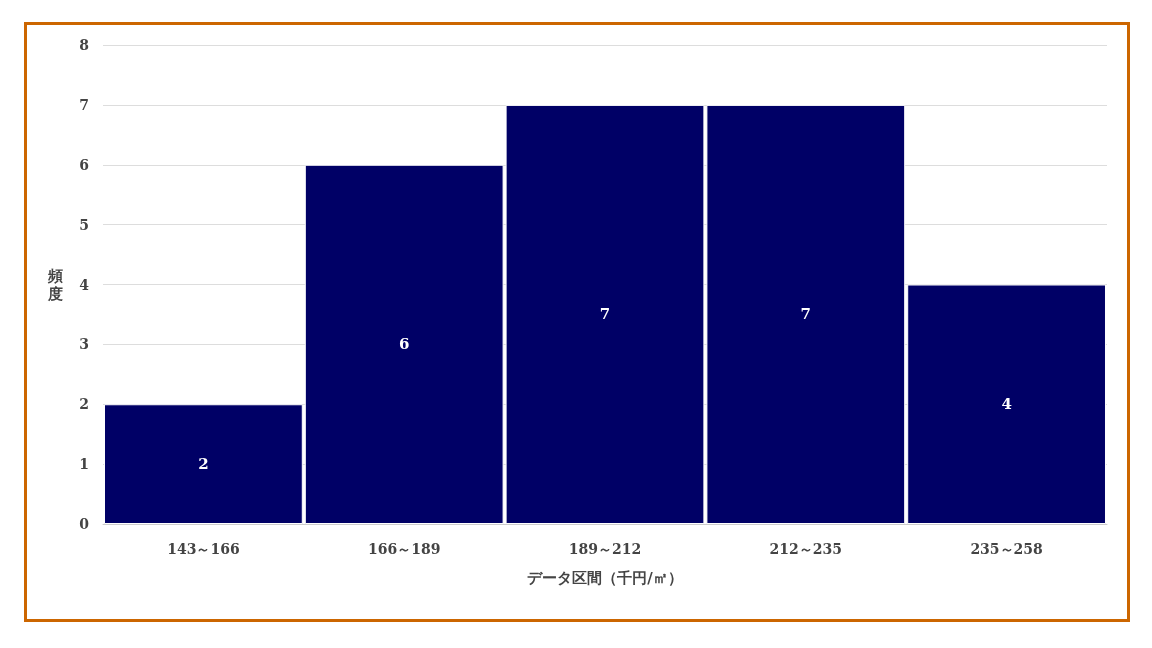 The width and height of the screenshot is (1152, 648). Describe the element at coordinates (55, 284) in the screenshot. I see `y-axis-title: 頻度` at that location.